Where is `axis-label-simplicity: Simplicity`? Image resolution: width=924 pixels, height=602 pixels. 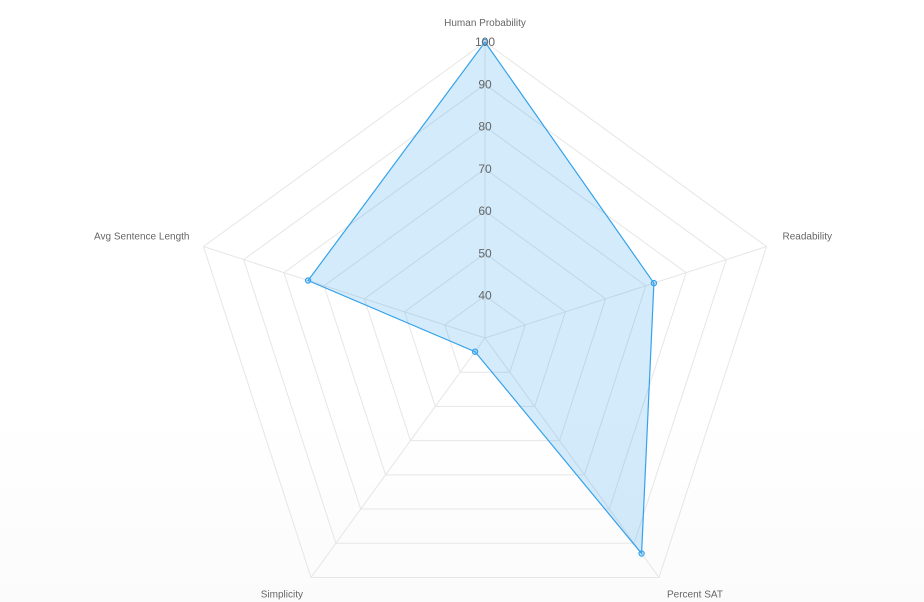 axis-label-simplicity: Simplicity is located at coordinates (282, 594).